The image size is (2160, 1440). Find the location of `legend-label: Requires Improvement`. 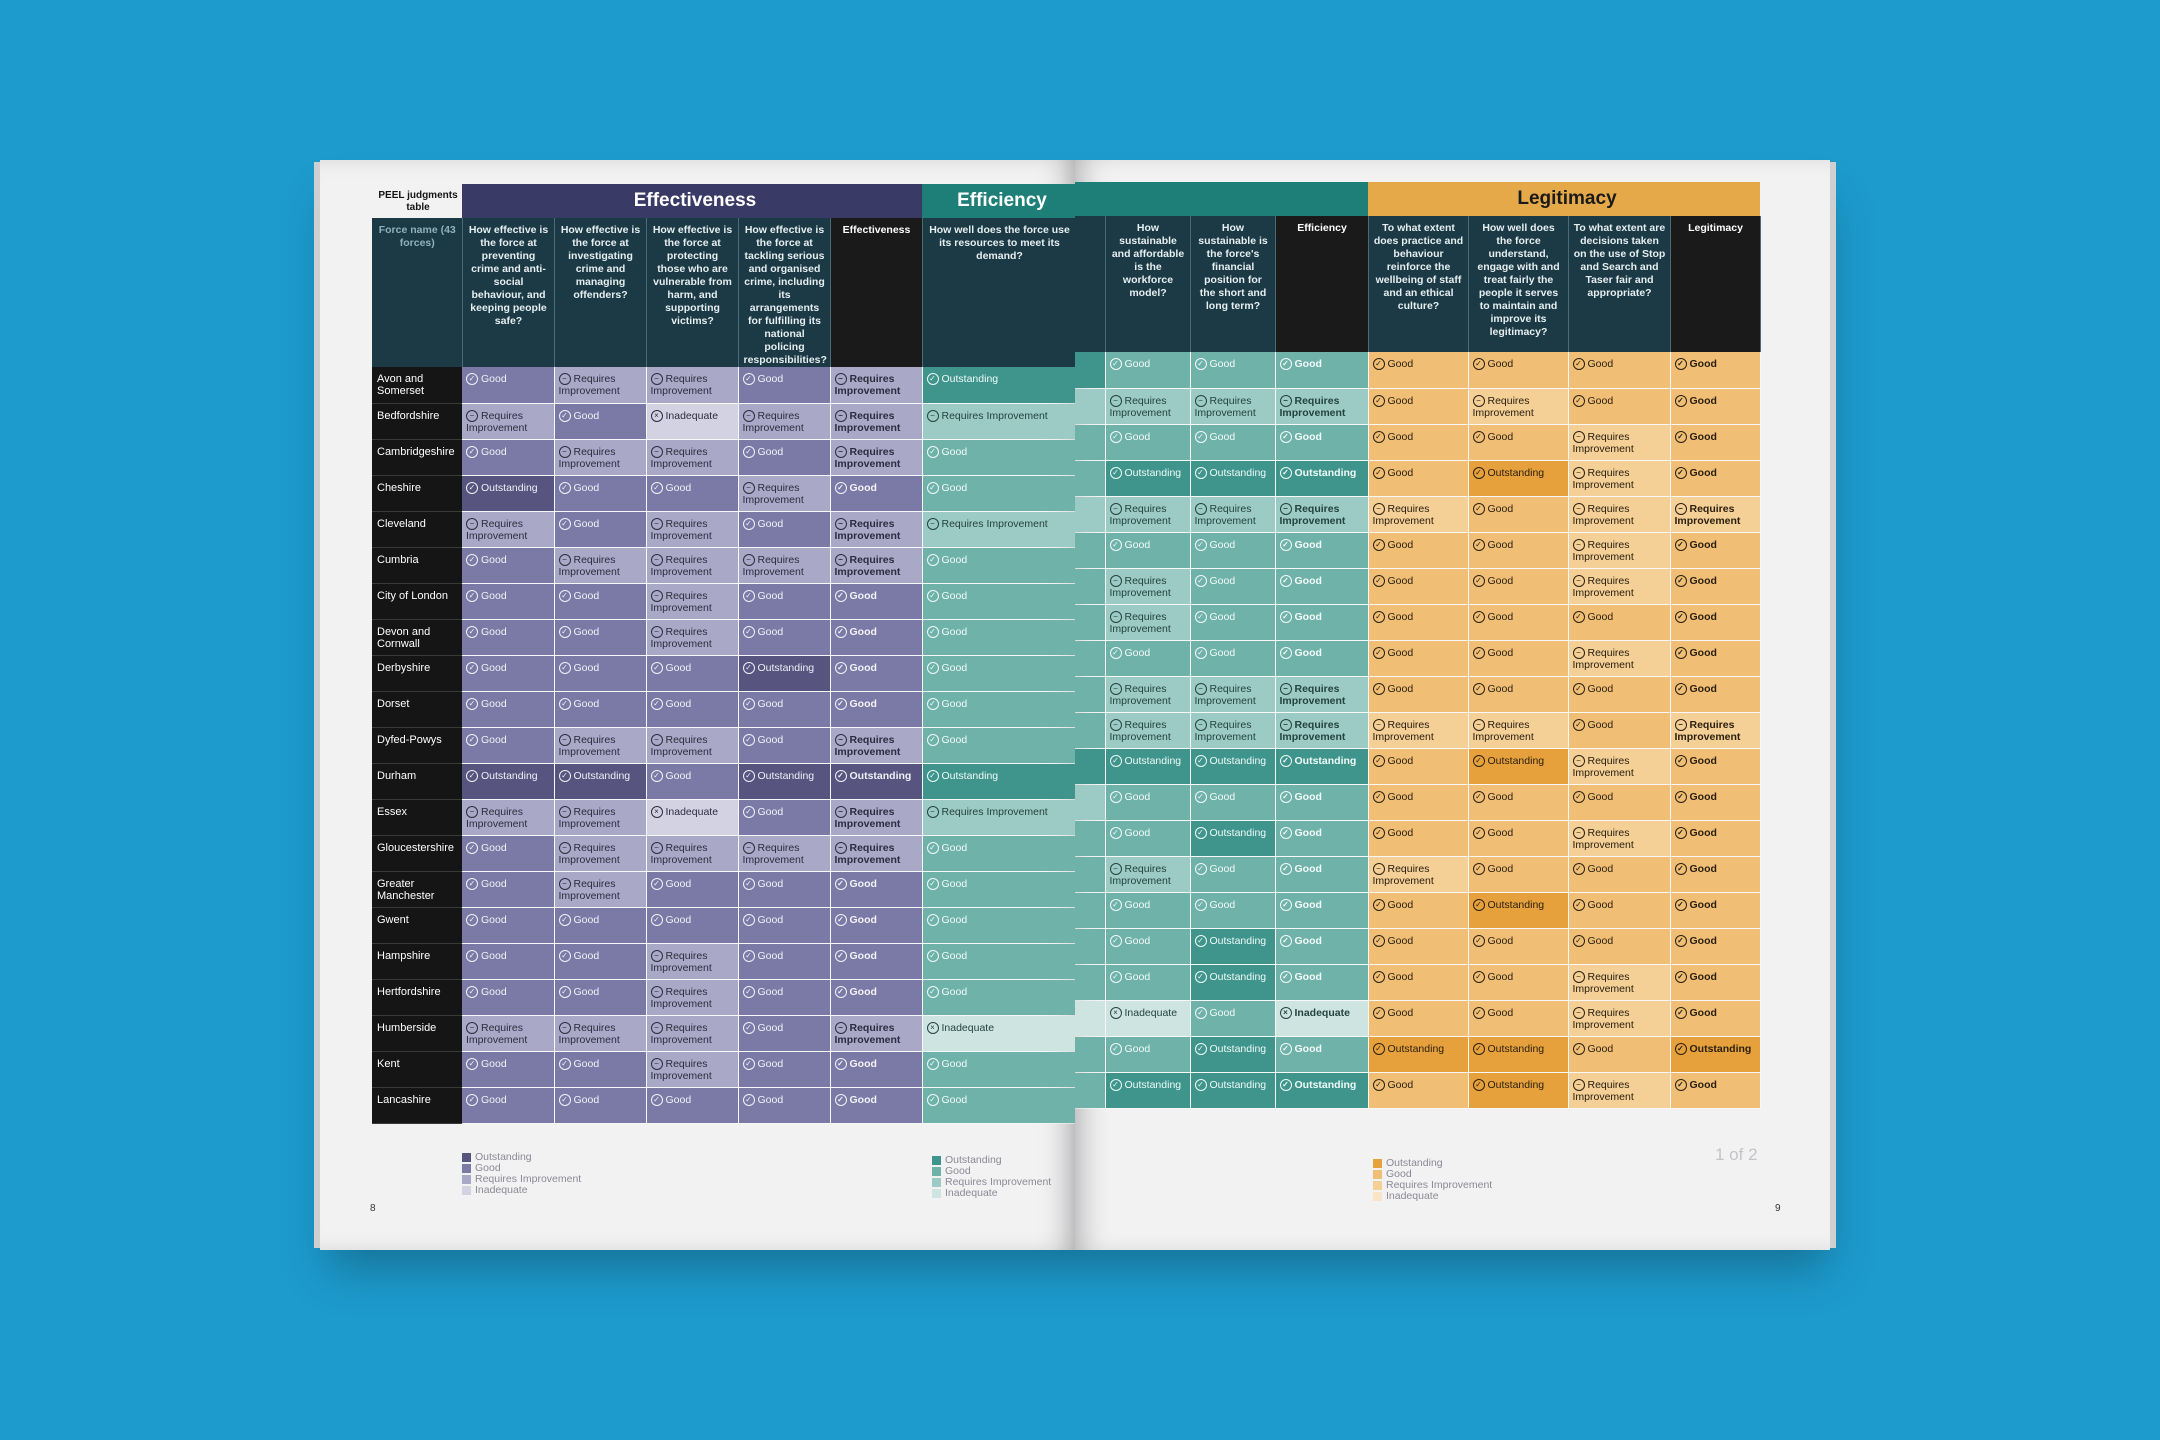

legend-label: Requires Improvement is located at coordinates (998, 1182).